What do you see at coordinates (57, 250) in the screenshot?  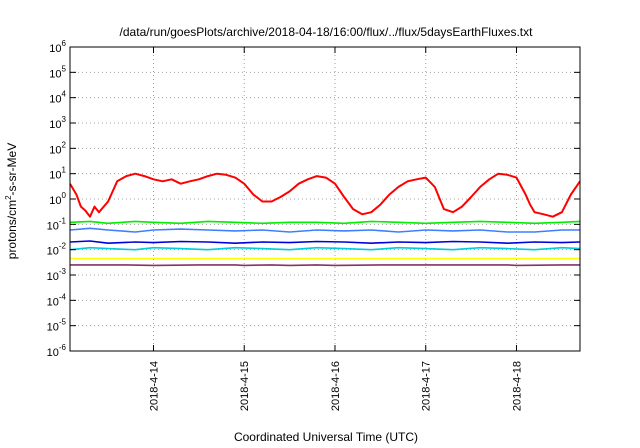 I see `y-tick-label: 10⁻²` at bounding box center [57, 250].